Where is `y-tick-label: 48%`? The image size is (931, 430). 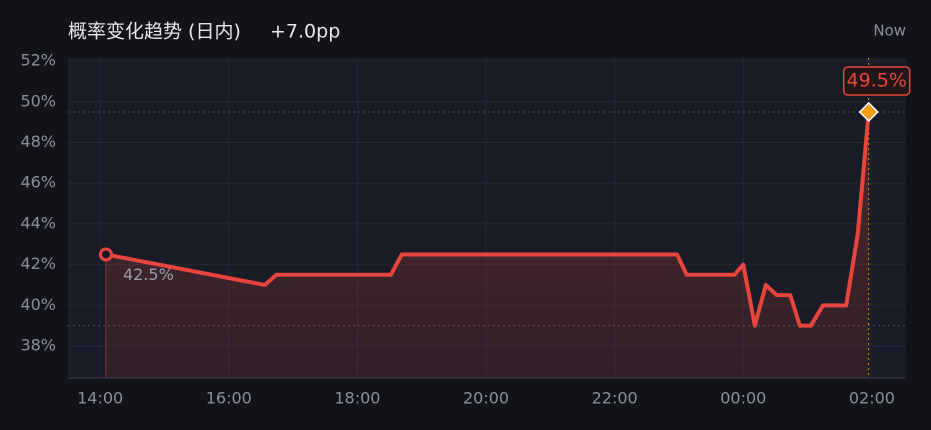
y-tick-label: 48% is located at coordinates (38, 141).